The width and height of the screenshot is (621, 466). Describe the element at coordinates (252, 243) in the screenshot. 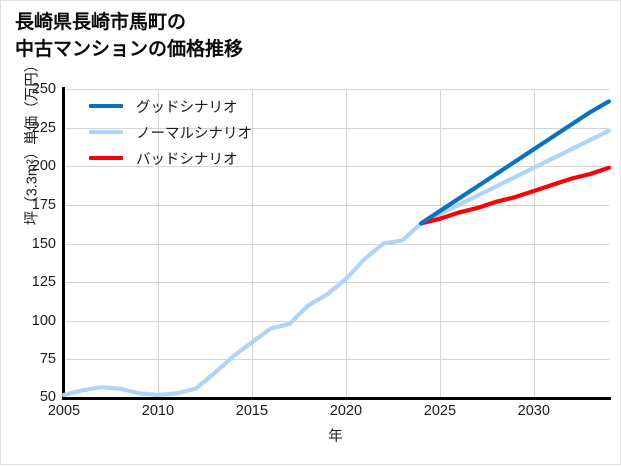

I see `gridline-x-2015` at that location.